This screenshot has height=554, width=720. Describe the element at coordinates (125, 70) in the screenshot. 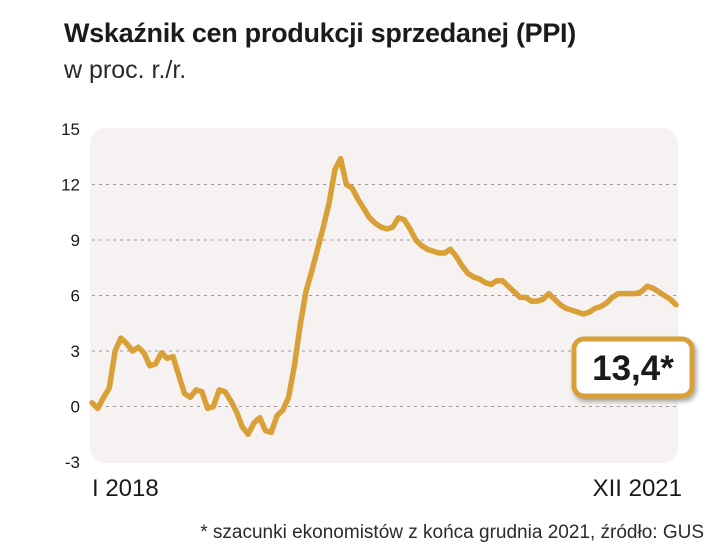

I see `chart-subtitle: w proc. r./r.` at that location.